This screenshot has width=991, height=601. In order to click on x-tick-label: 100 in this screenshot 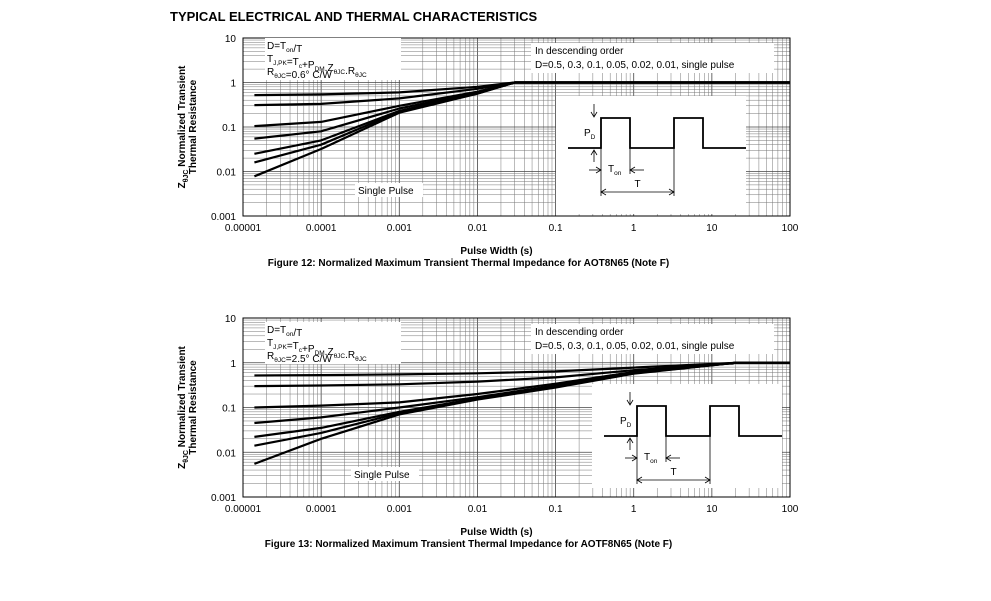, I will do `click(790, 228)`.